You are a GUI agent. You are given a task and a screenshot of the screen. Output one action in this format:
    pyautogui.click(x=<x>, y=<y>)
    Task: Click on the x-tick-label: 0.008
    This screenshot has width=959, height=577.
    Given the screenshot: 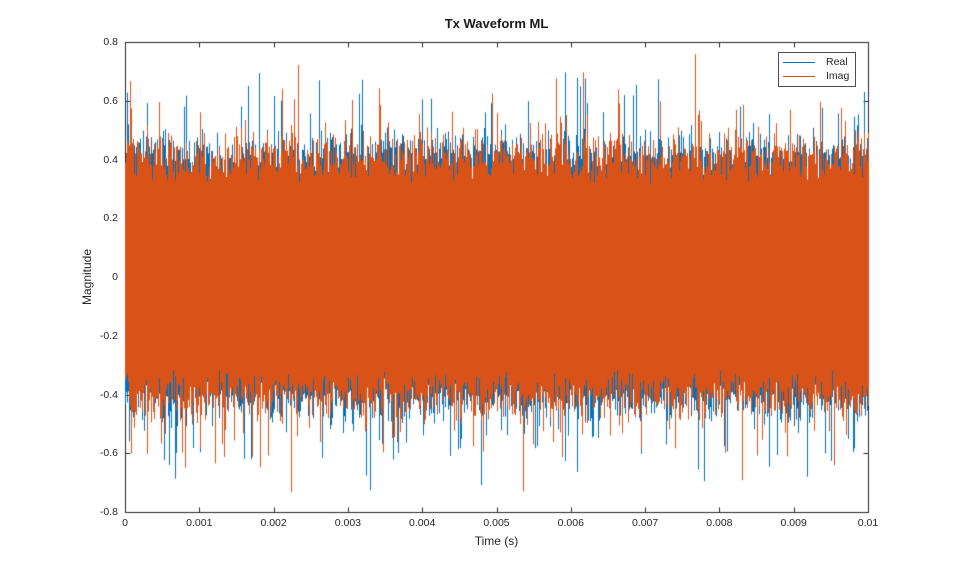 What is the action you would take?
    pyautogui.click(x=719, y=523)
    